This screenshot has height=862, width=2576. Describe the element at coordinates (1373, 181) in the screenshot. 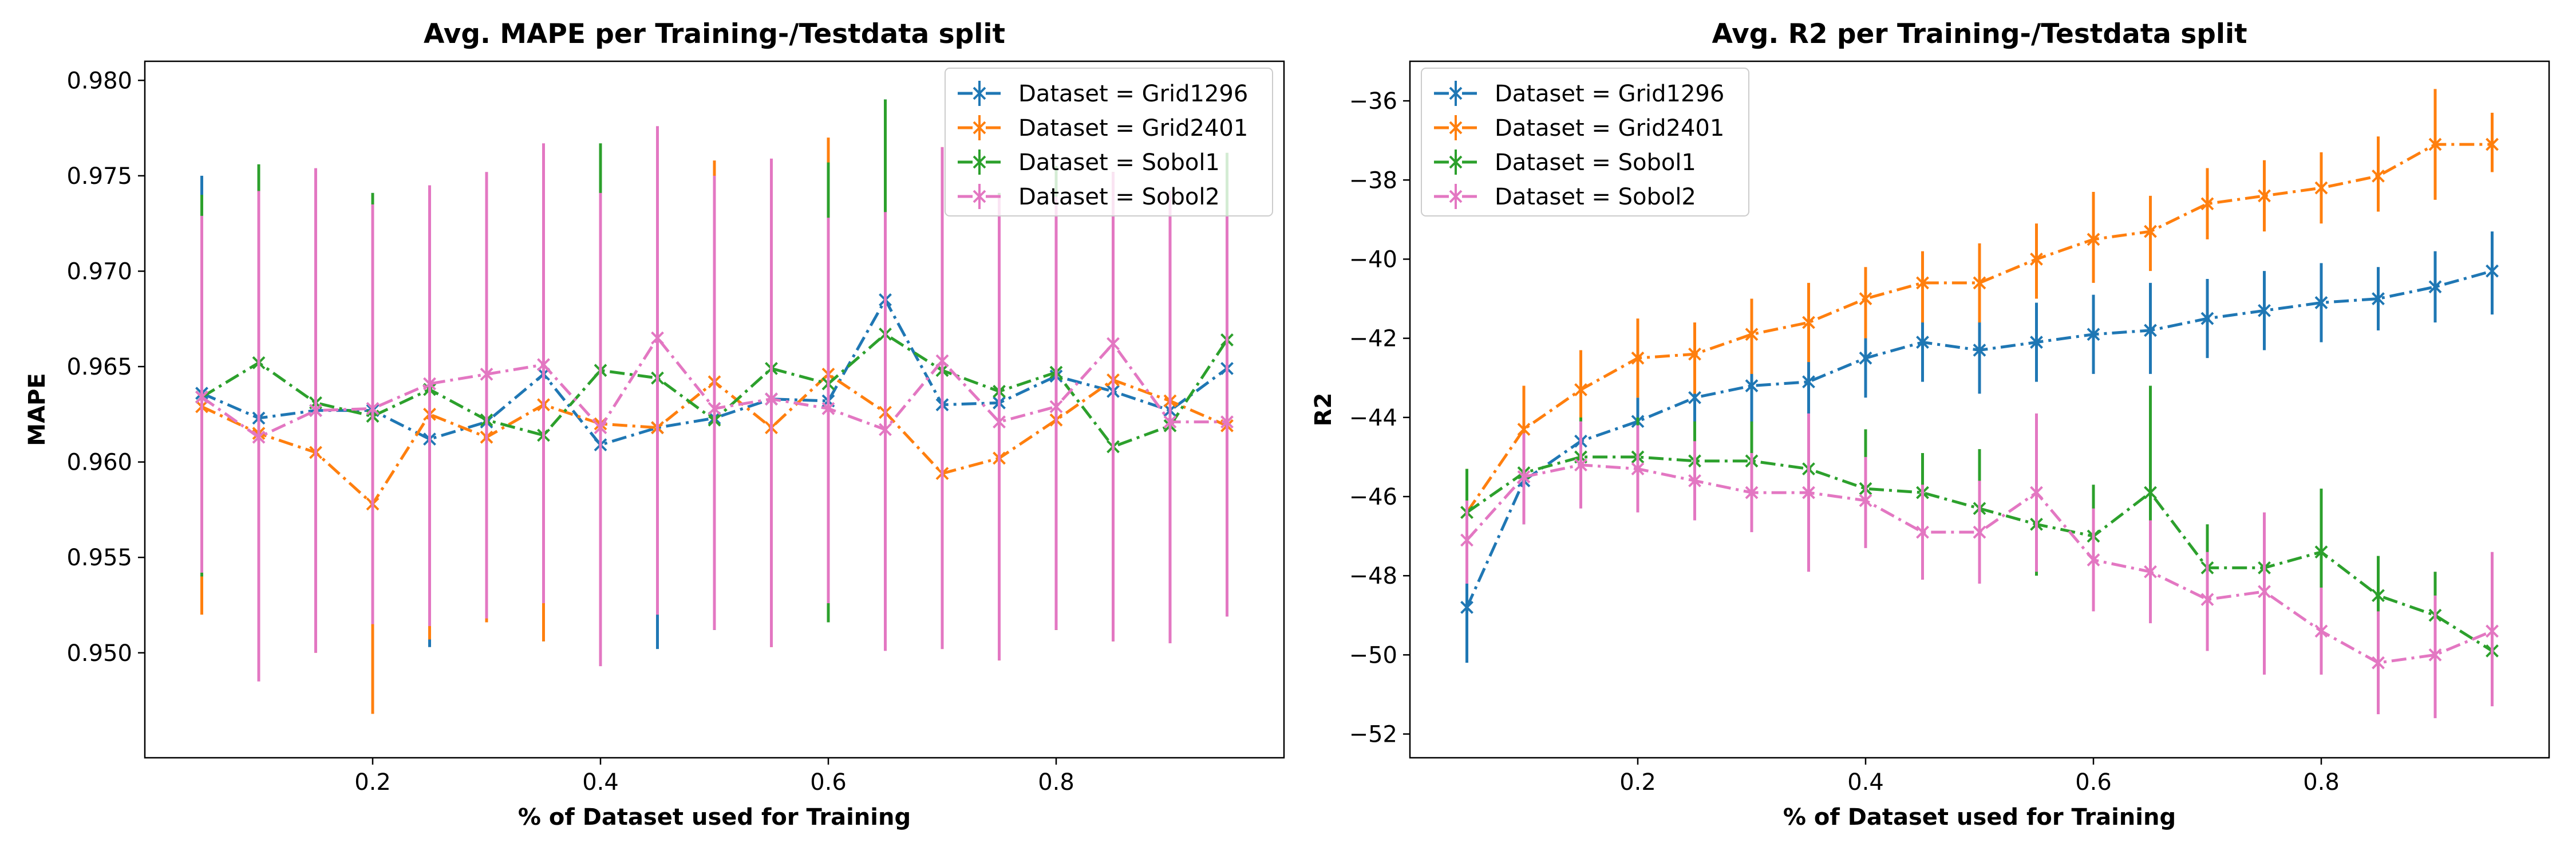

I see `y-tick-label: −38` at that location.